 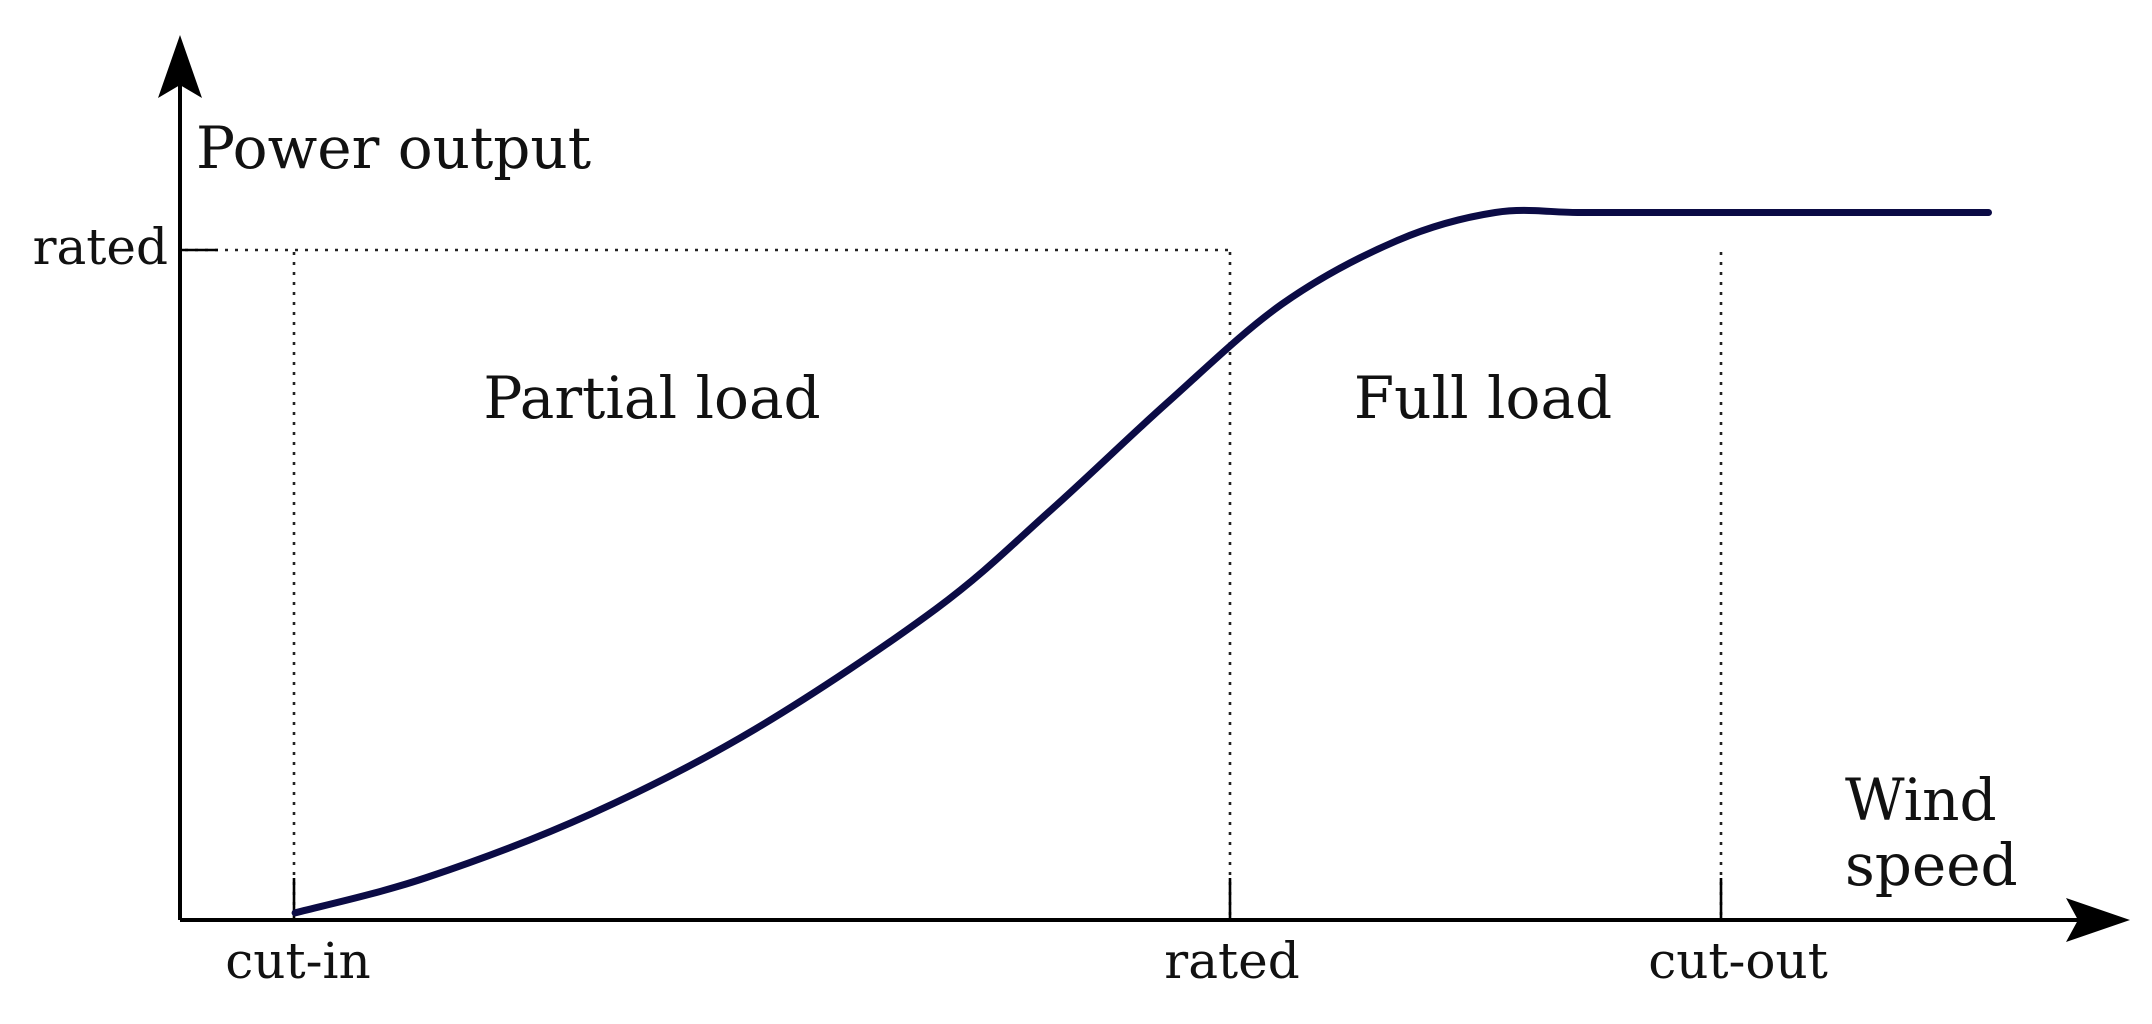 I want to click on x-axis-title-line-1: Wind, so click(x=1921, y=800).